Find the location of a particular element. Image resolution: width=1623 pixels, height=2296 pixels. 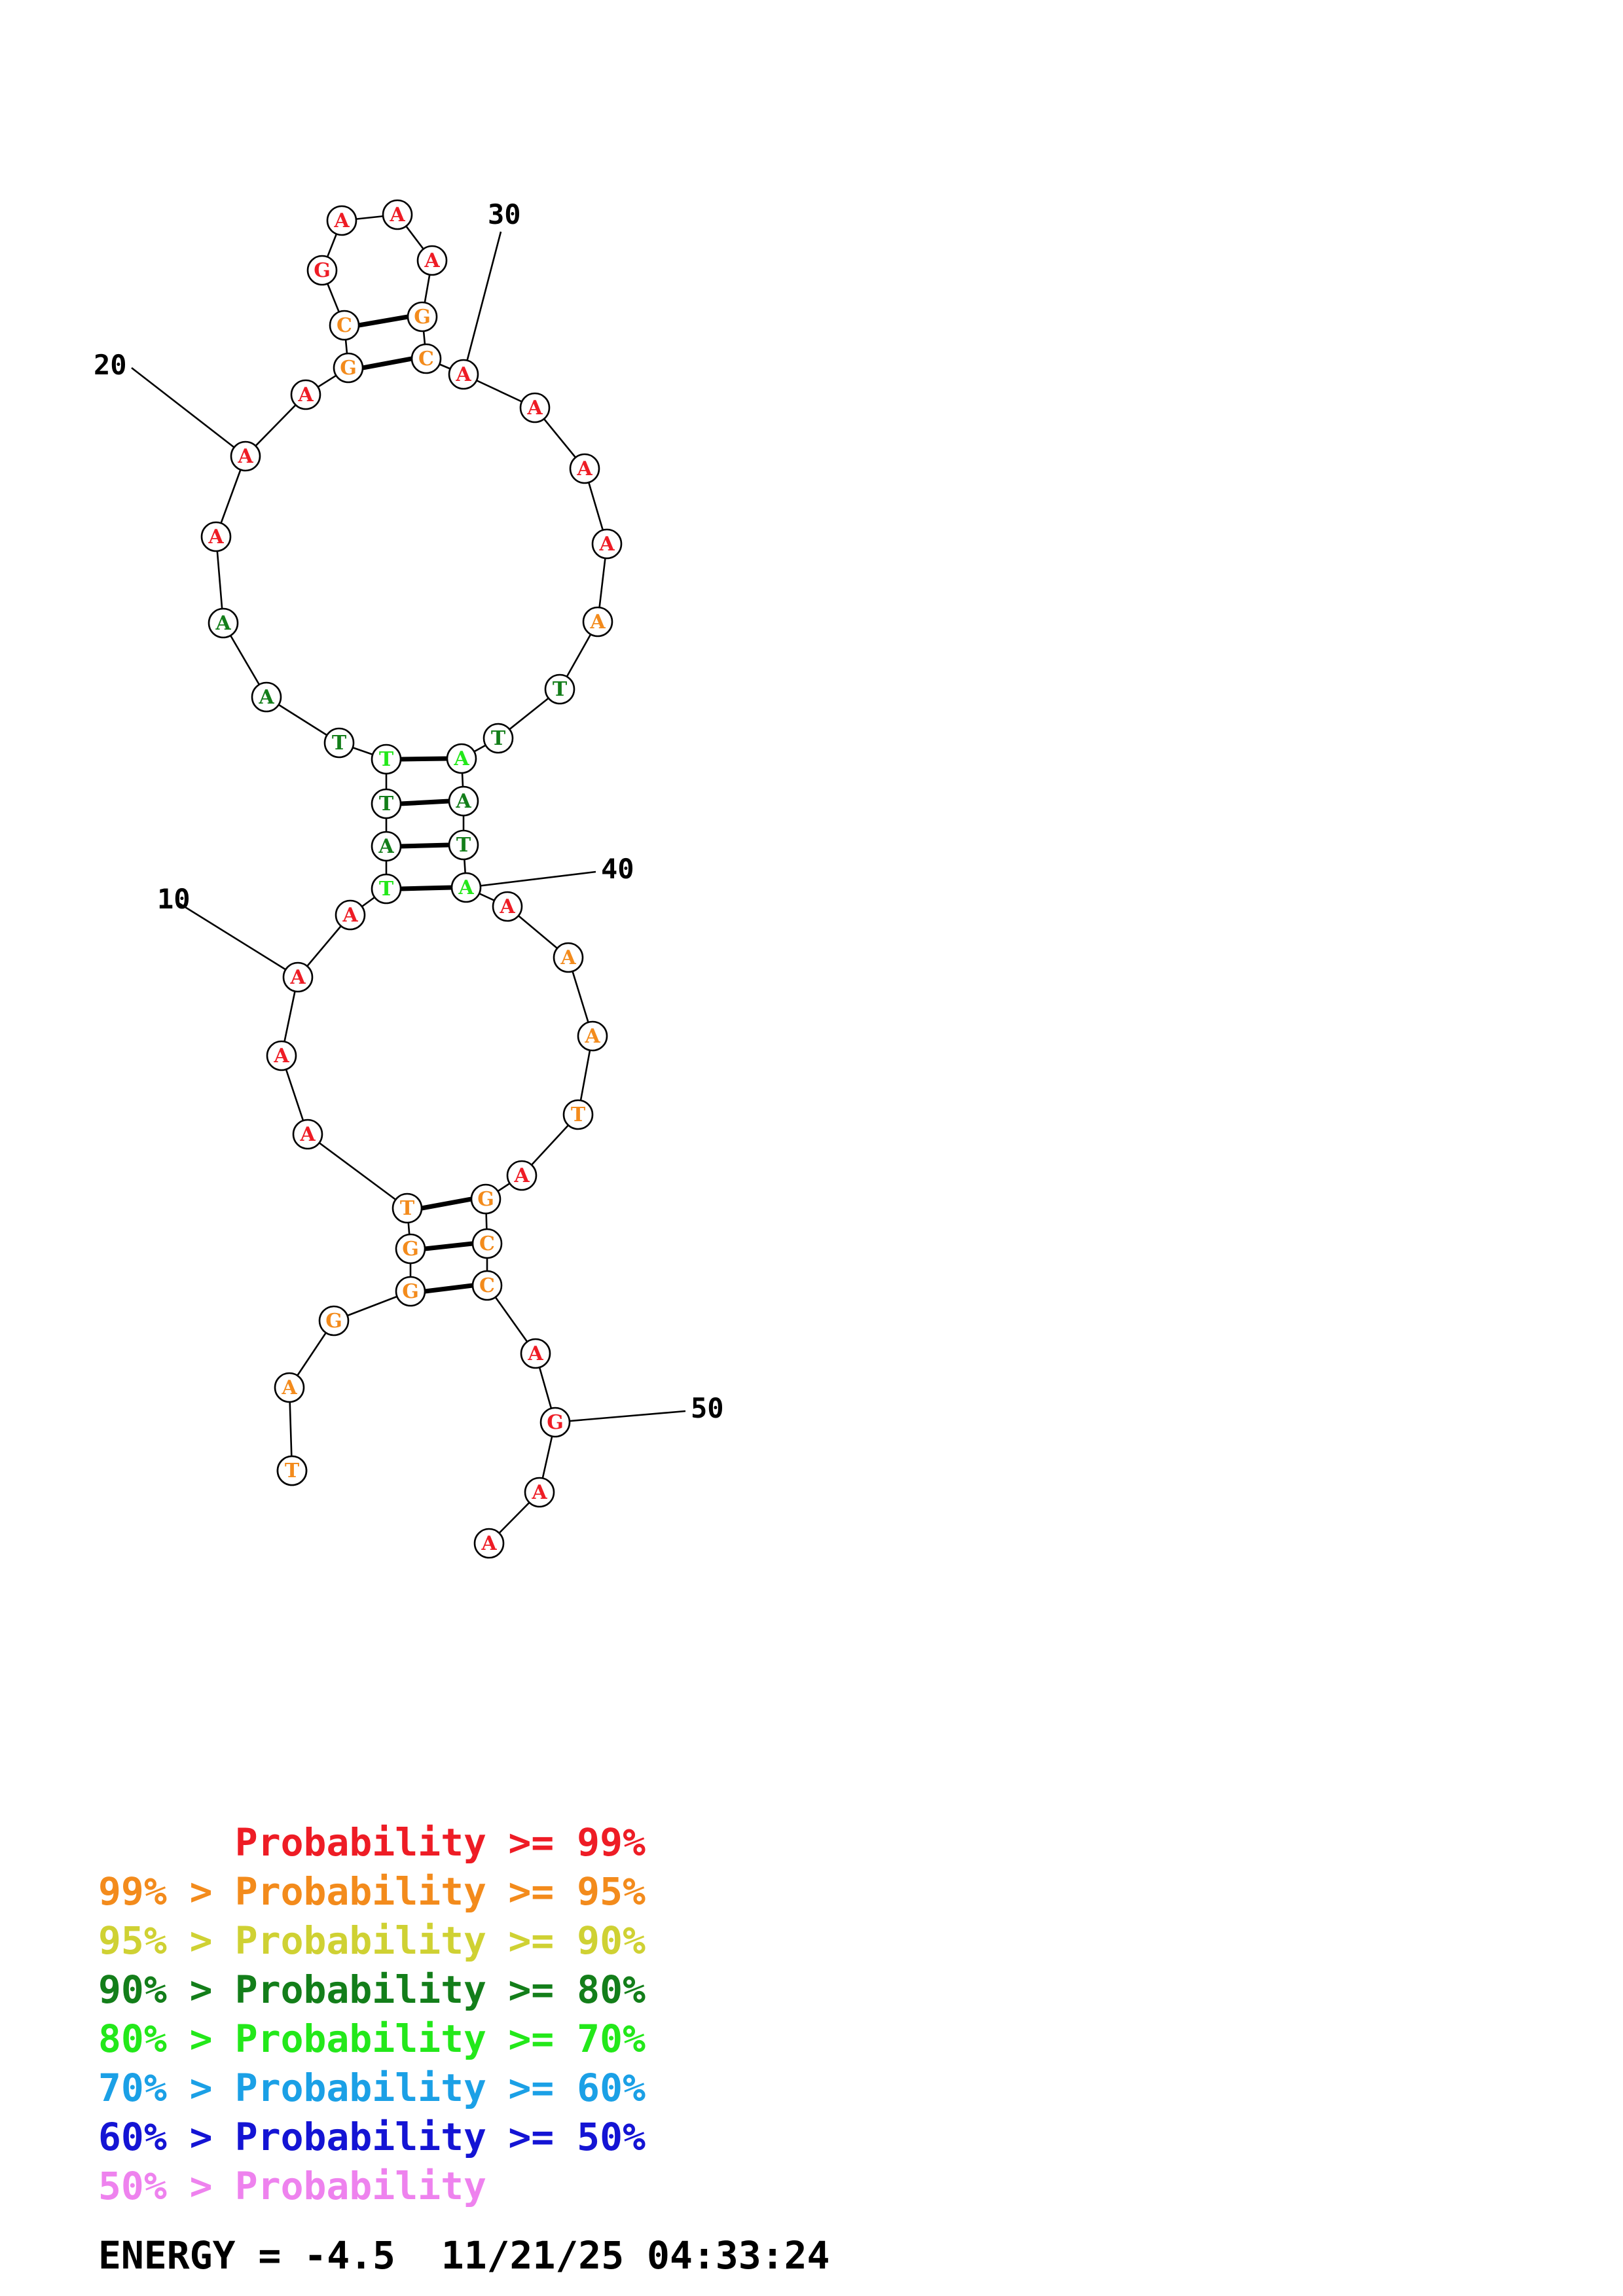

legend-threshold: >= 90% is located at coordinates (577, 1940).